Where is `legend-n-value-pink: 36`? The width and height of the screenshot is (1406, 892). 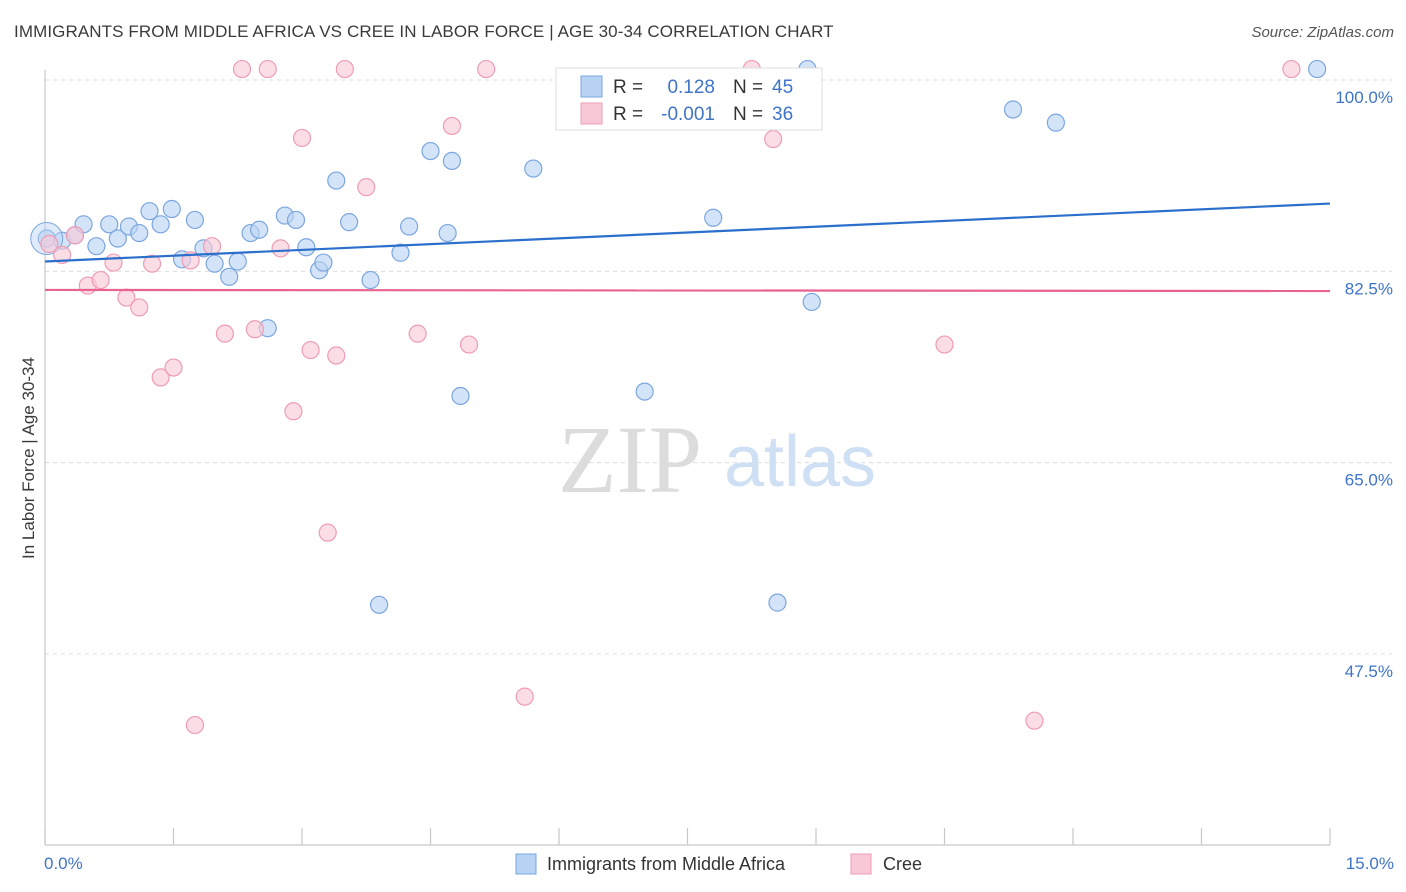 legend-n-value-pink: 36 is located at coordinates (782, 114).